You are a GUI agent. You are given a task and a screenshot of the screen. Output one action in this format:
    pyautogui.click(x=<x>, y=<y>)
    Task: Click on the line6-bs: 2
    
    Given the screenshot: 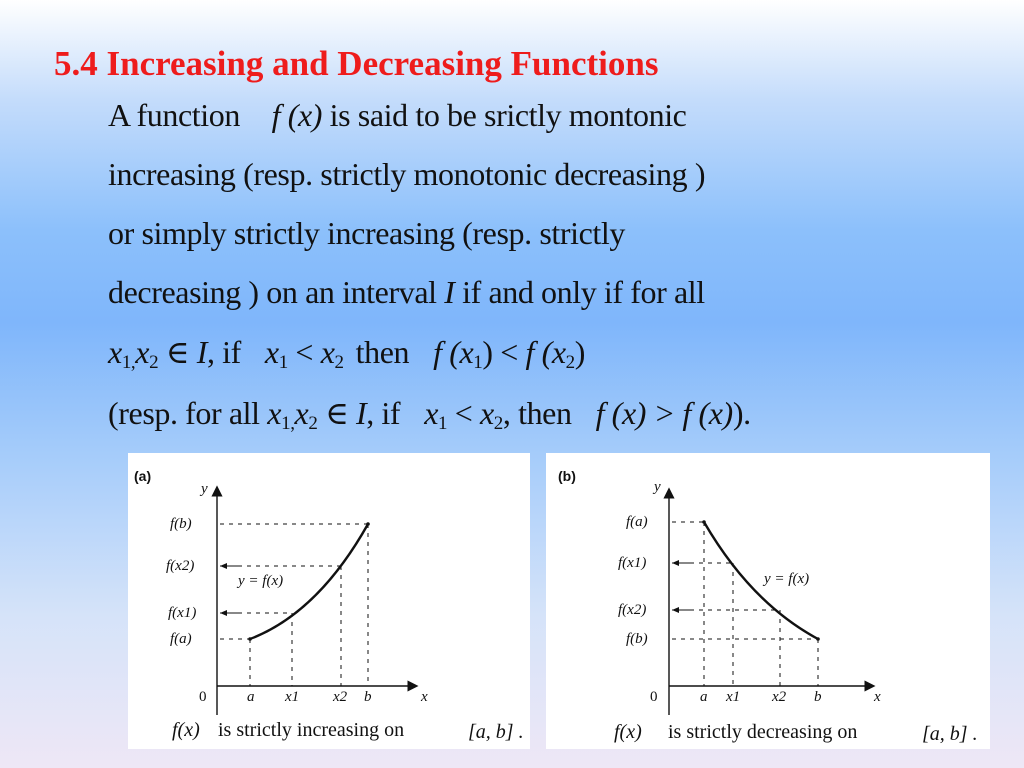 What is the action you would take?
    pyautogui.click(x=498, y=423)
    